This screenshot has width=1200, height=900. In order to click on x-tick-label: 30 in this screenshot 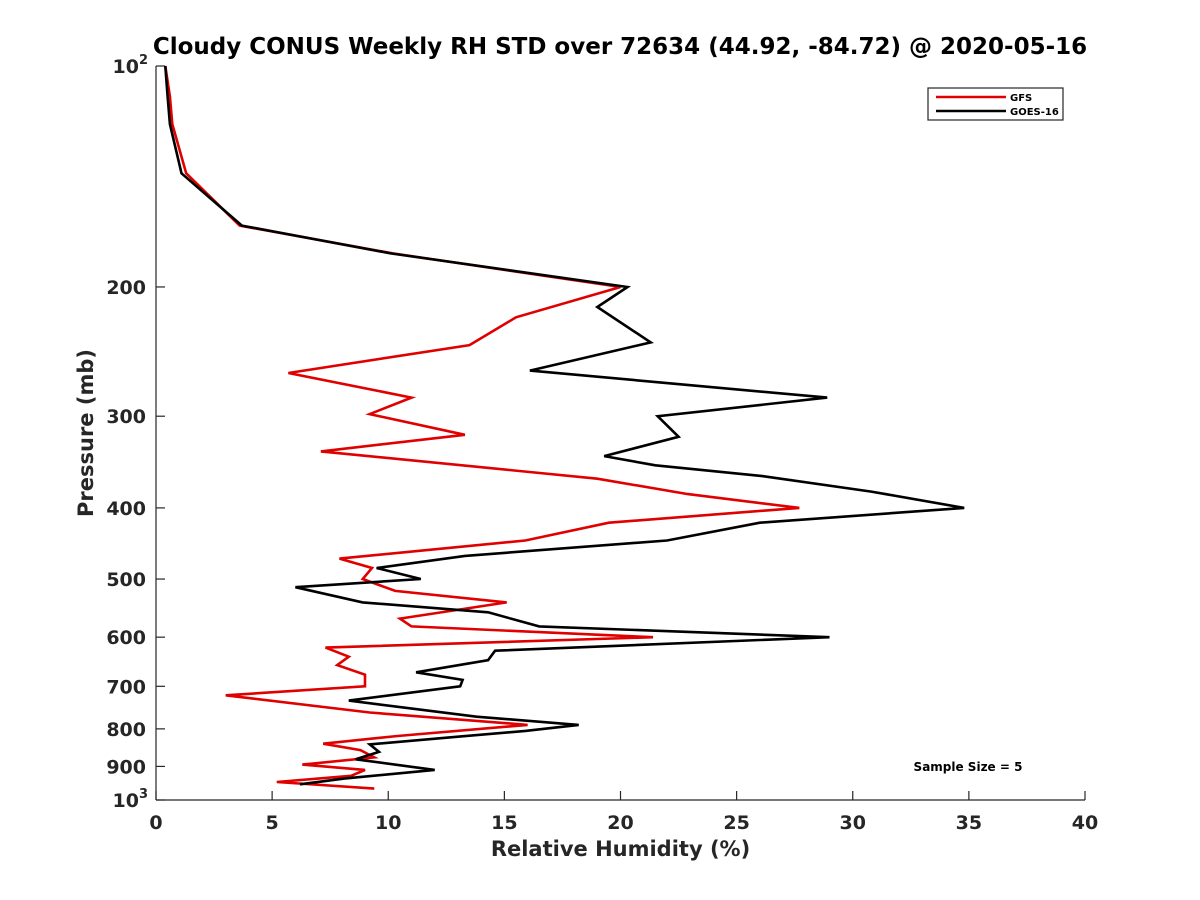, I will do `click(853, 823)`.